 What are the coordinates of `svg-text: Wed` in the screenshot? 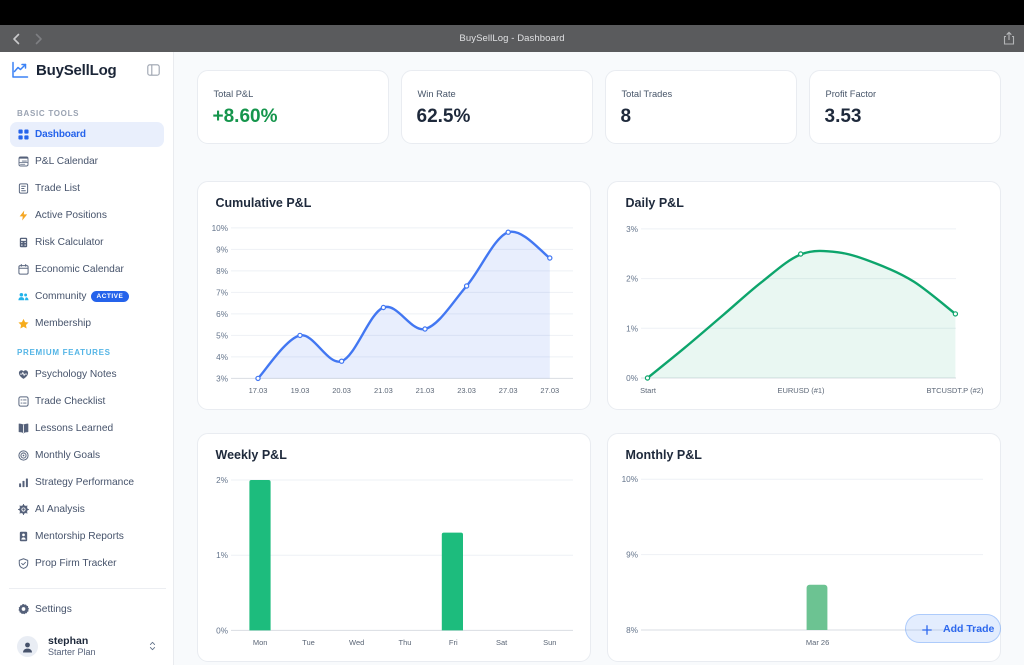 It's located at (356, 642).